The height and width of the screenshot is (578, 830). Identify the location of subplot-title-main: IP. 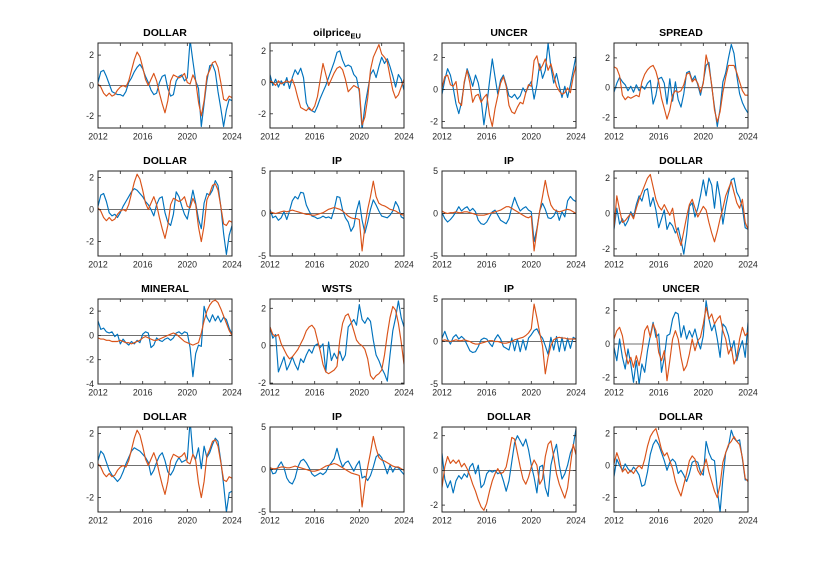
(509, 161).